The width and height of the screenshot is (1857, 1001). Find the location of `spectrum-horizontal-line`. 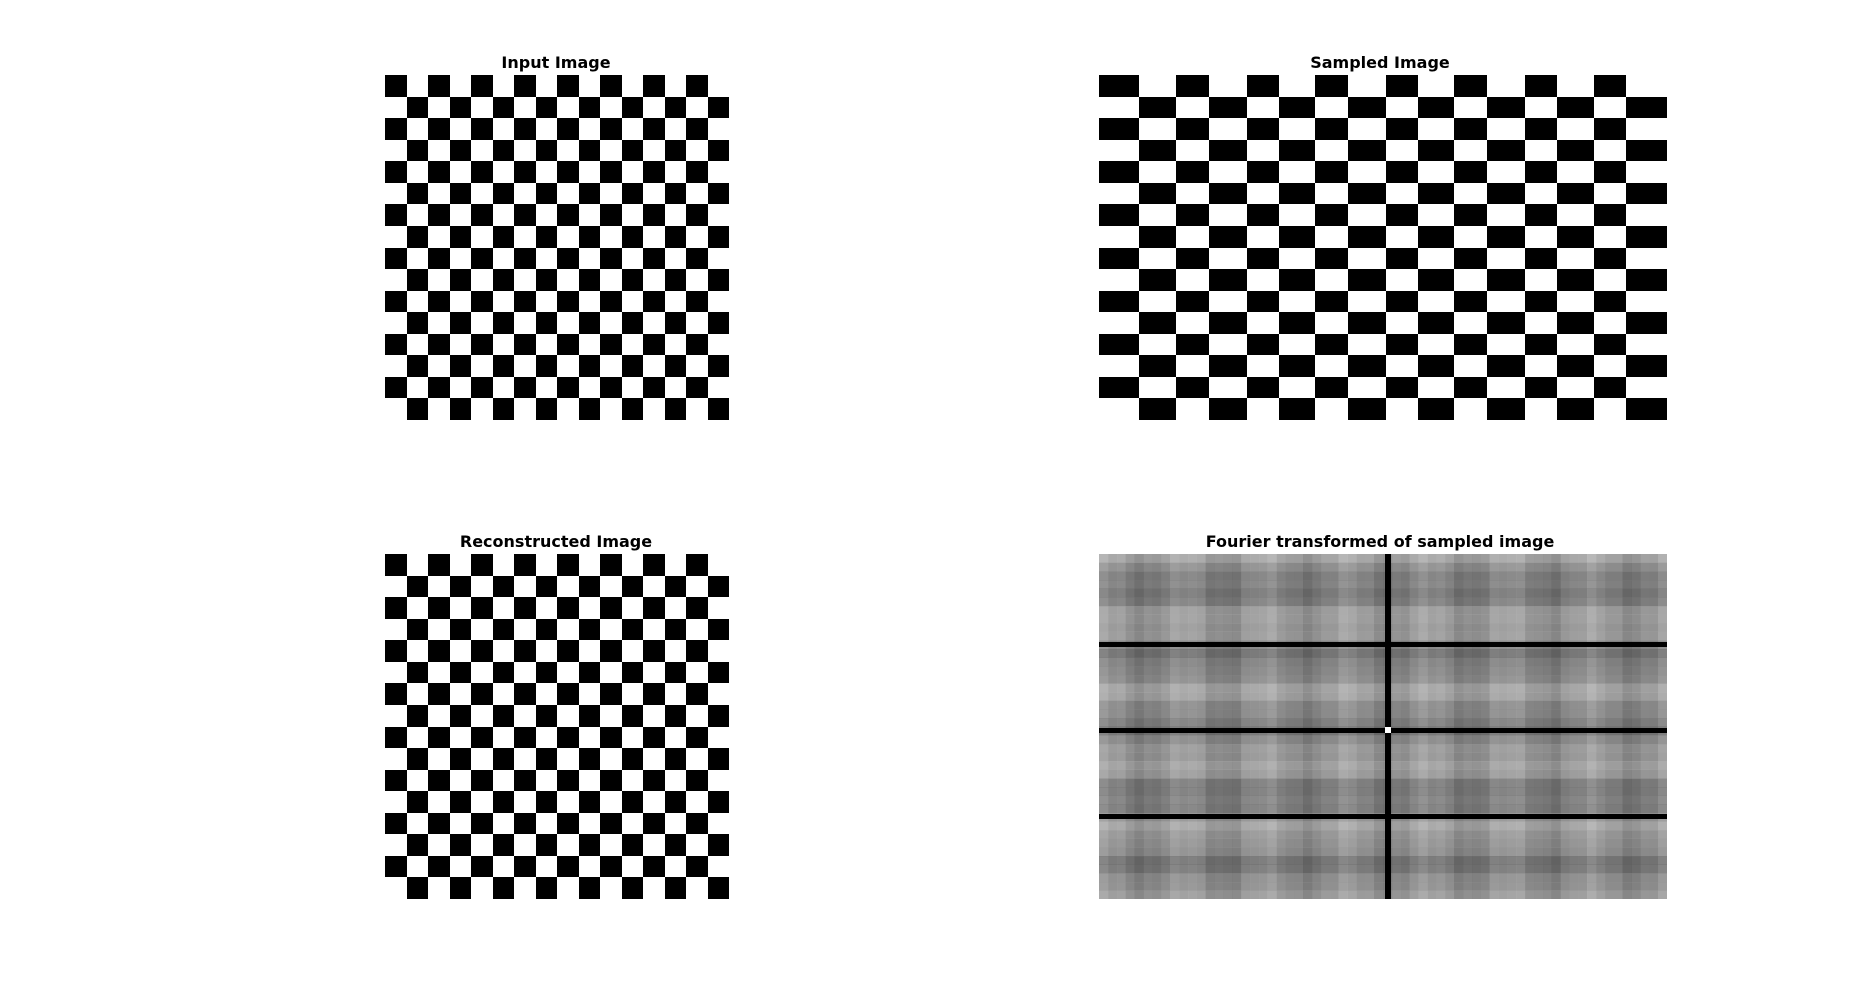

spectrum-horizontal-line is located at coordinates (1383, 730).